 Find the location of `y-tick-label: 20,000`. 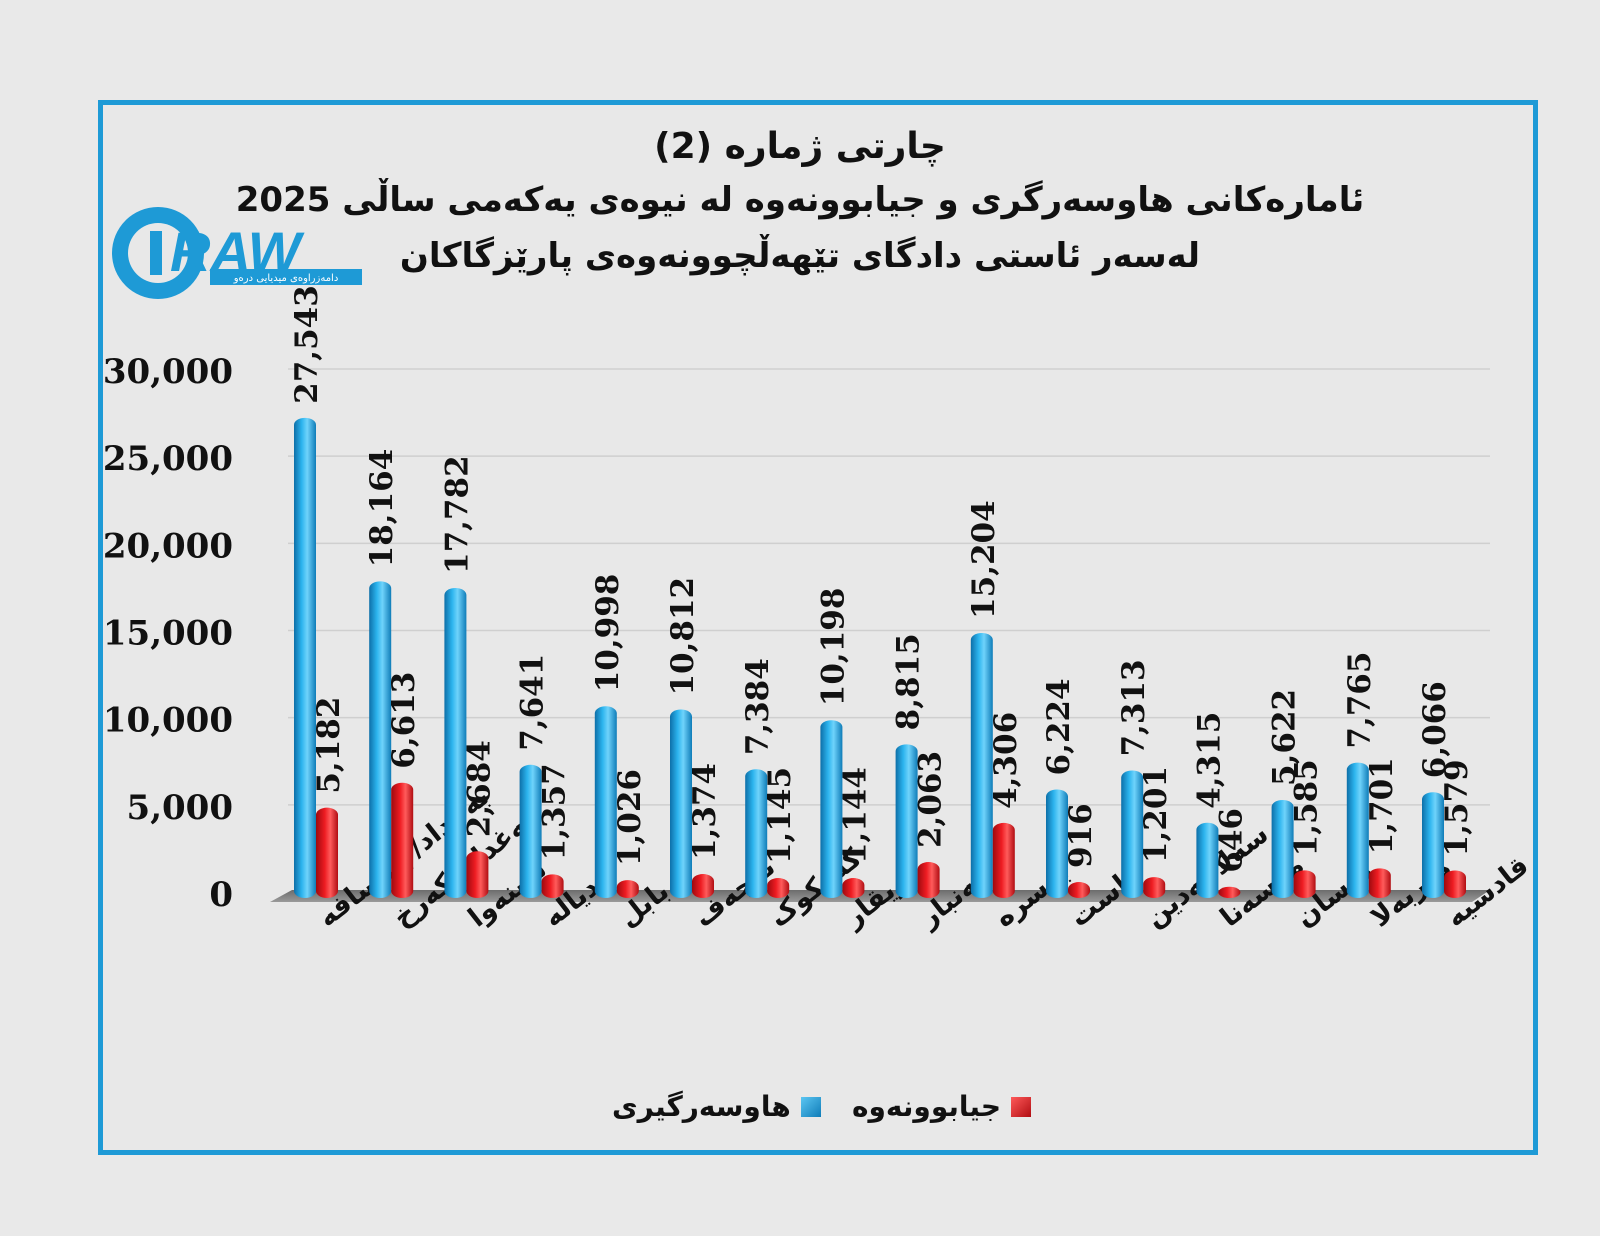

y-tick-label: 20,000 is located at coordinates (168, 546).